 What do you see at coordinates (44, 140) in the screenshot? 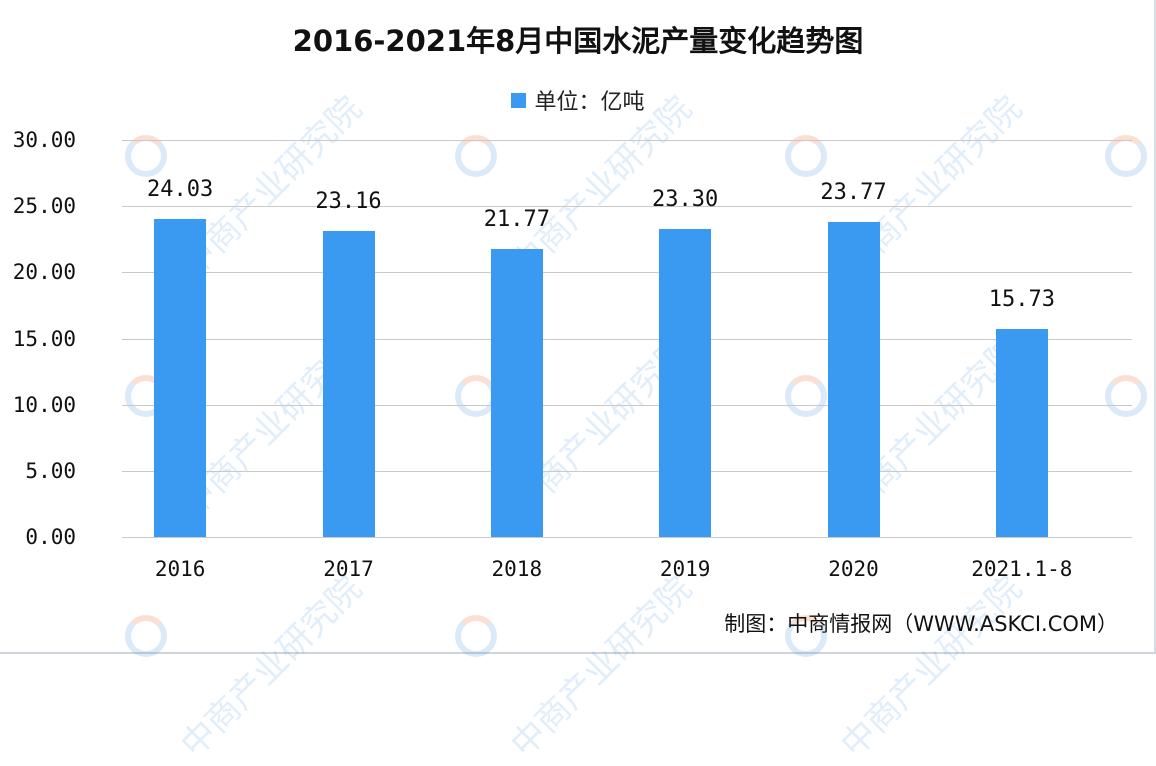
I see `y-tick-label: 30.00` at bounding box center [44, 140].